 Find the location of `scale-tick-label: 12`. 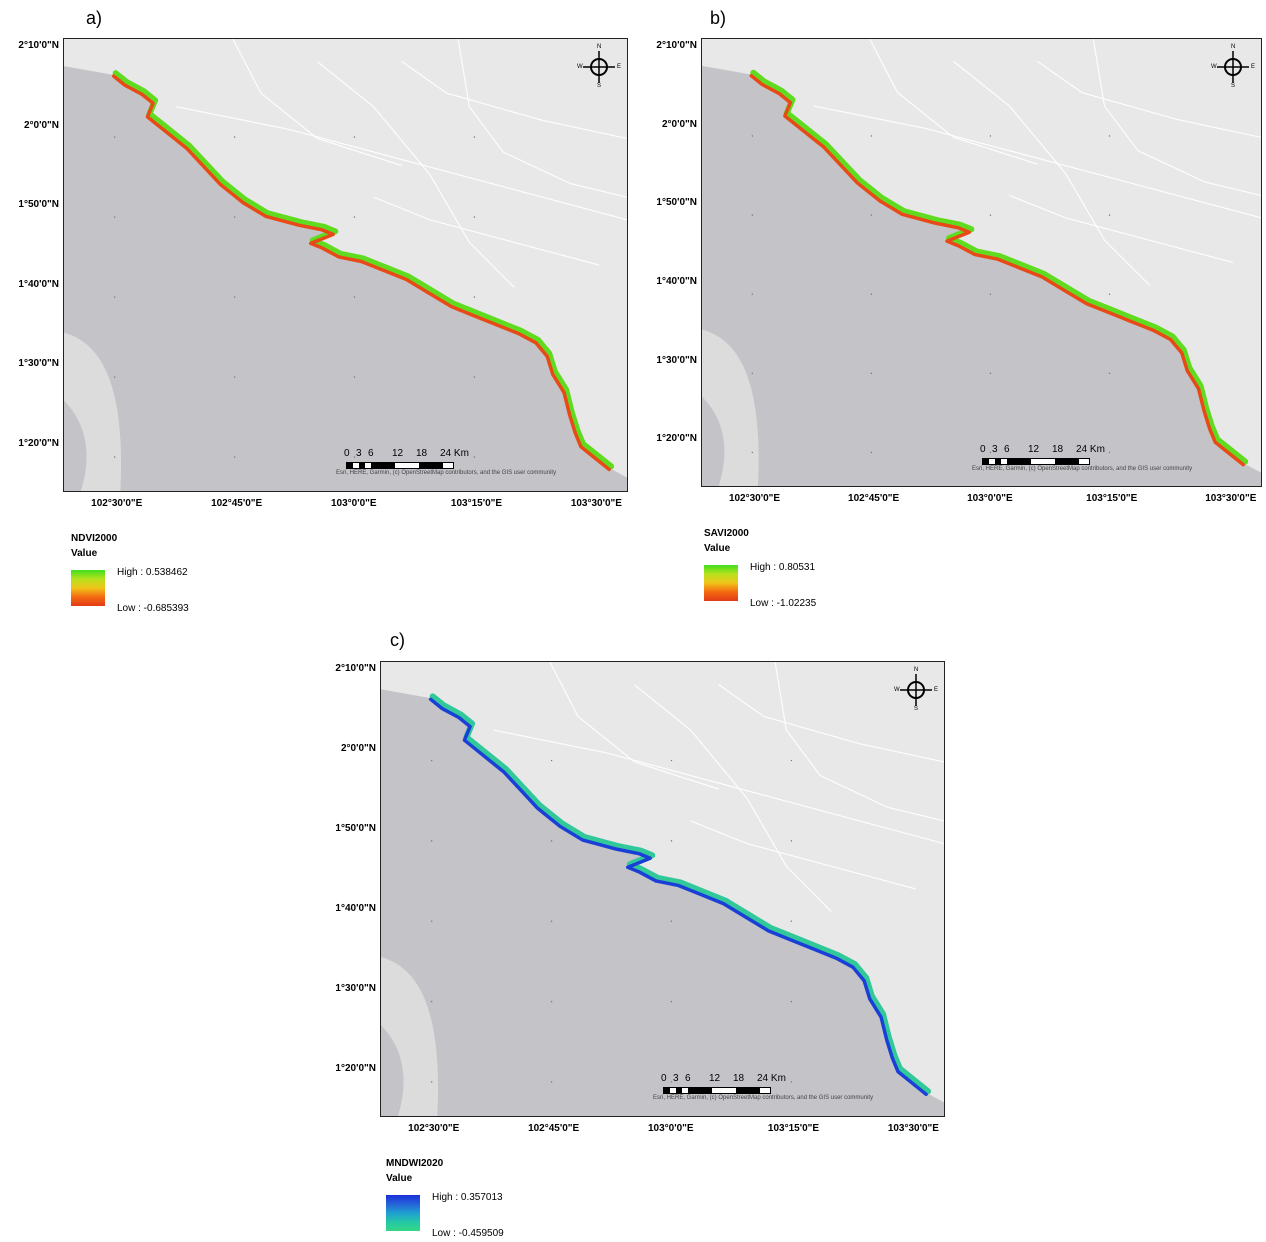

scale-tick-label: 12 is located at coordinates (1034, 449).